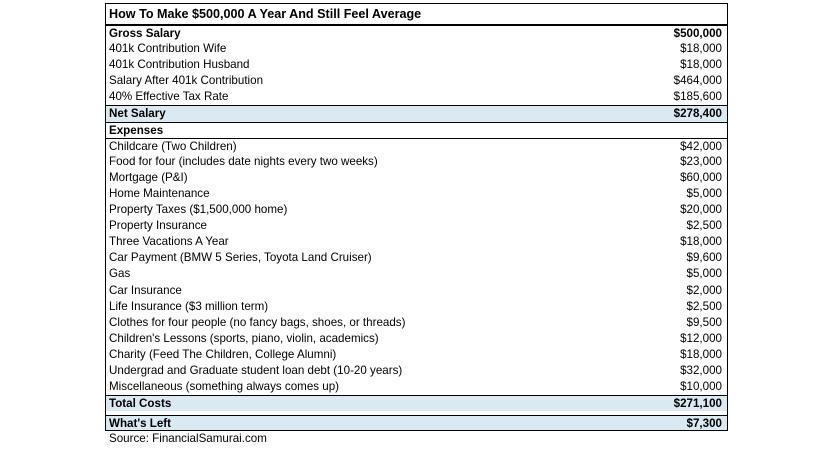 The image size is (840, 473). What do you see at coordinates (704, 258) in the screenshot?
I see `expense-row-value: $9,600` at bounding box center [704, 258].